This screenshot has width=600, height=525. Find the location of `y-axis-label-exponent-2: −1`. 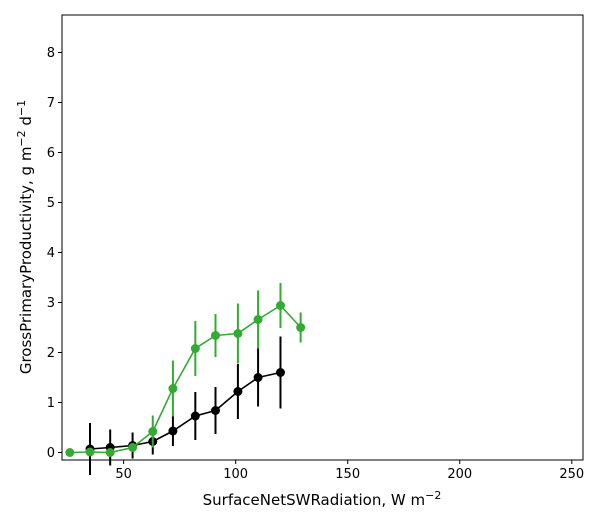

y-axis-label-exponent-2: −1 is located at coordinates (21, 108).